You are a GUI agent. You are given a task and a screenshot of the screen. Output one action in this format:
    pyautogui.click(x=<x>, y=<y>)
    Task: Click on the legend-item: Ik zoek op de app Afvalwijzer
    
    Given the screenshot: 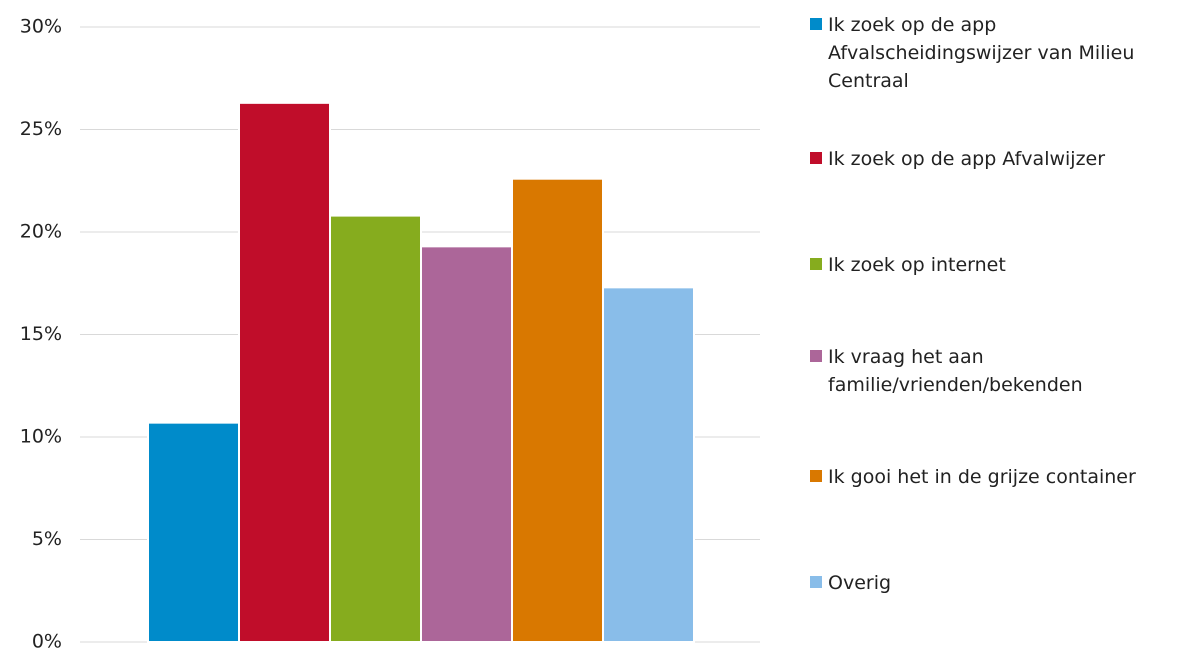 What is the action you would take?
    pyautogui.click(x=995, y=159)
    